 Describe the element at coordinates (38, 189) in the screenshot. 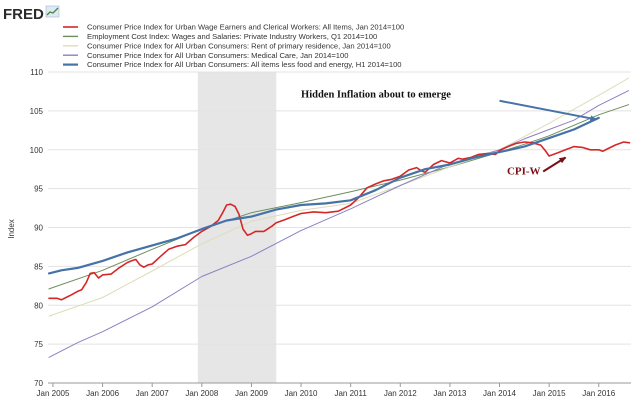

I see `y-tick-label: 95` at that location.